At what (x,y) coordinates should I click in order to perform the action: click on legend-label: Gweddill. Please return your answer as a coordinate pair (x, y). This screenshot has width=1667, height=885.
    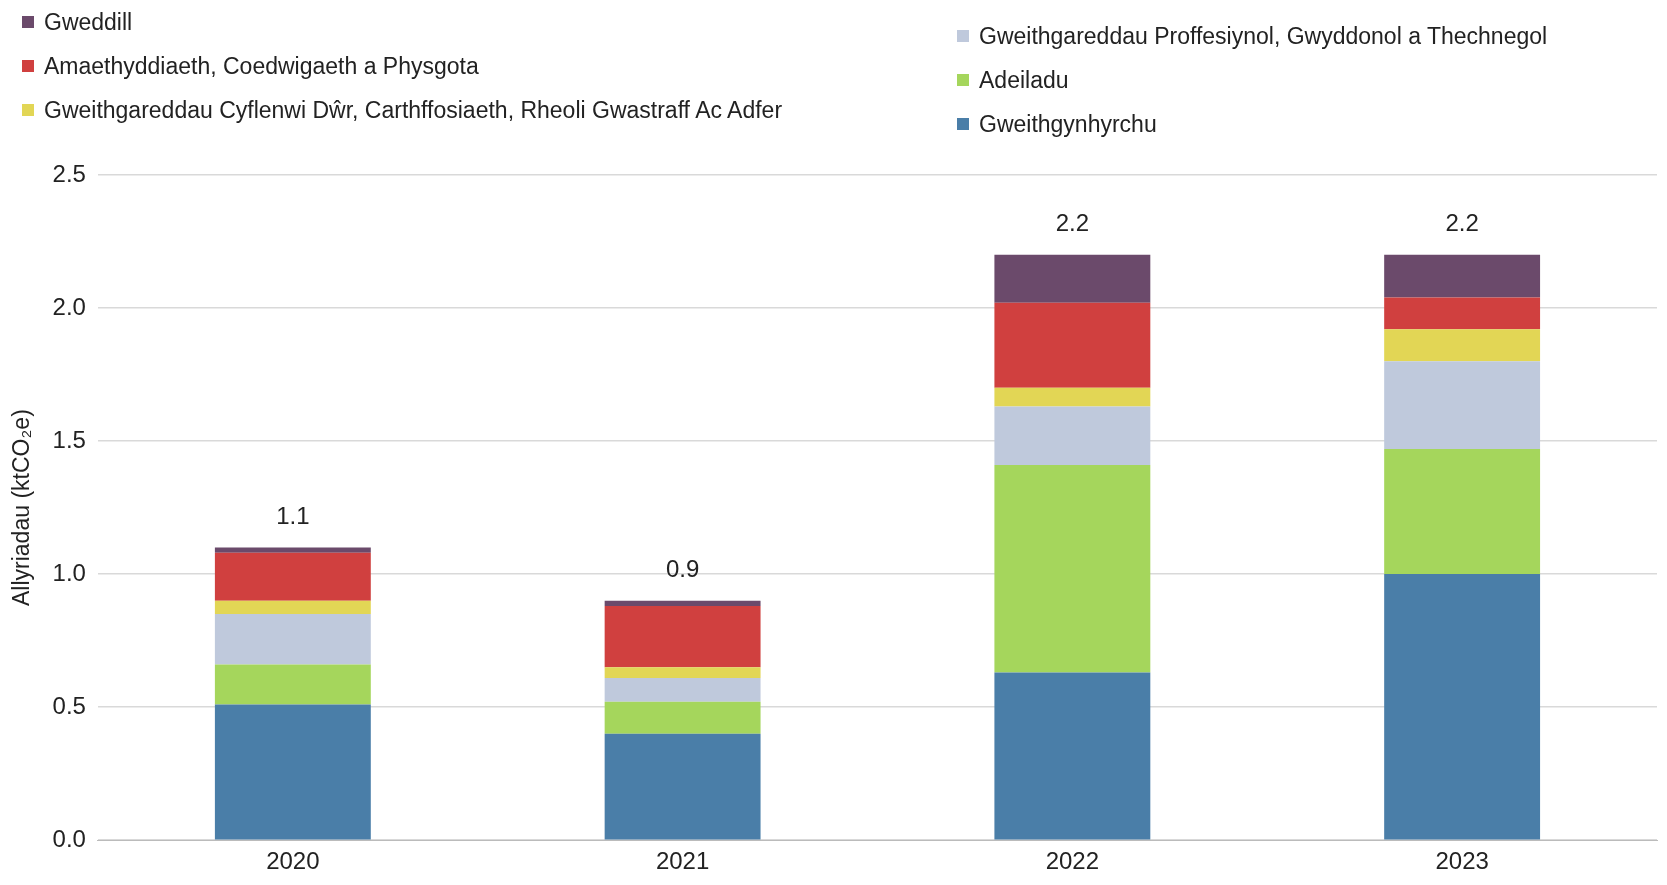
    Looking at the image, I should click on (88, 22).